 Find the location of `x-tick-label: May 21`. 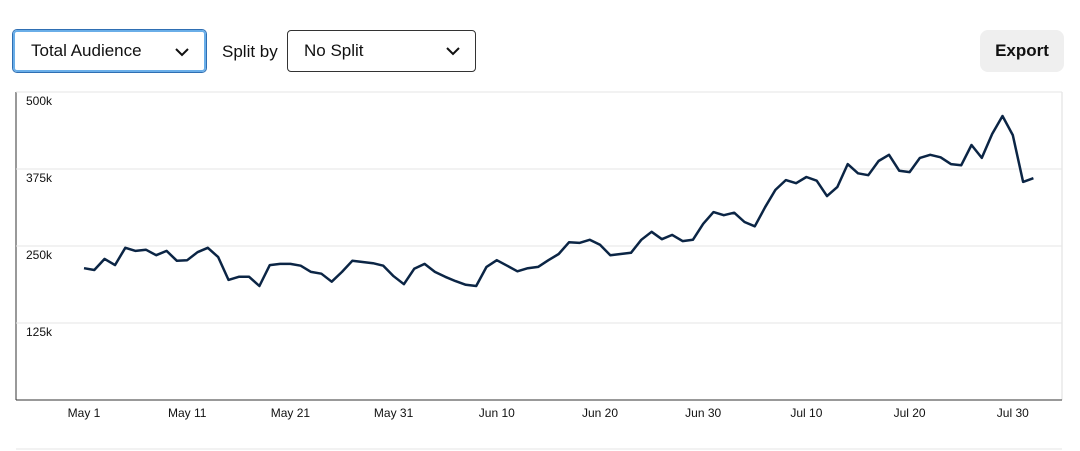

x-tick-label: May 21 is located at coordinates (291, 413).